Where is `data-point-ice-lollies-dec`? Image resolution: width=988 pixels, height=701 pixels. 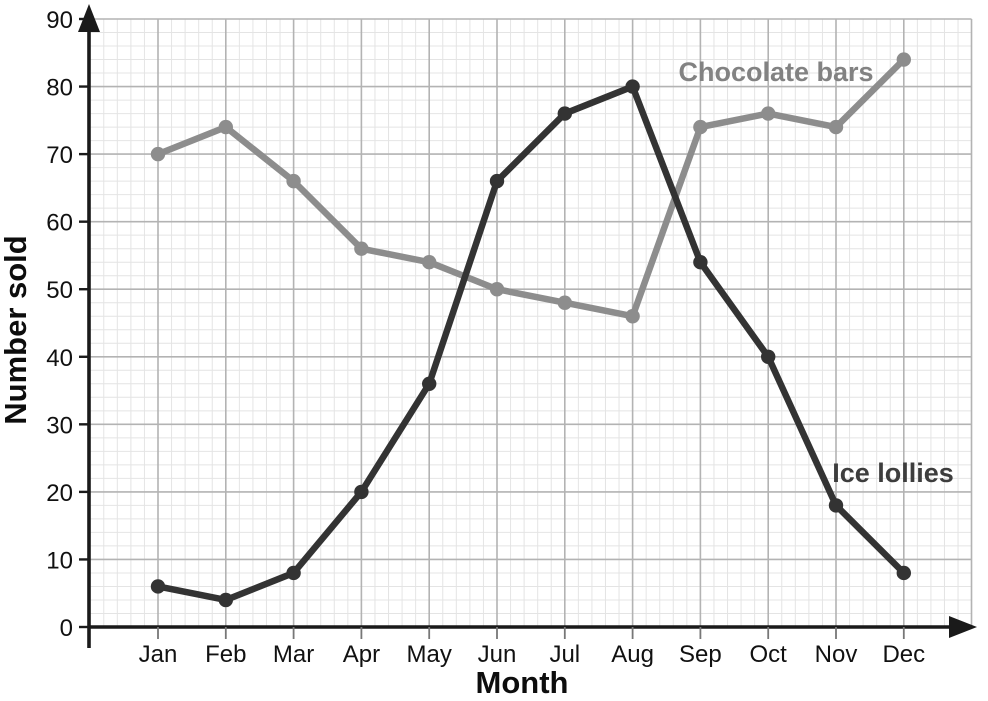
data-point-ice-lollies-dec is located at coordinates (903, 573).